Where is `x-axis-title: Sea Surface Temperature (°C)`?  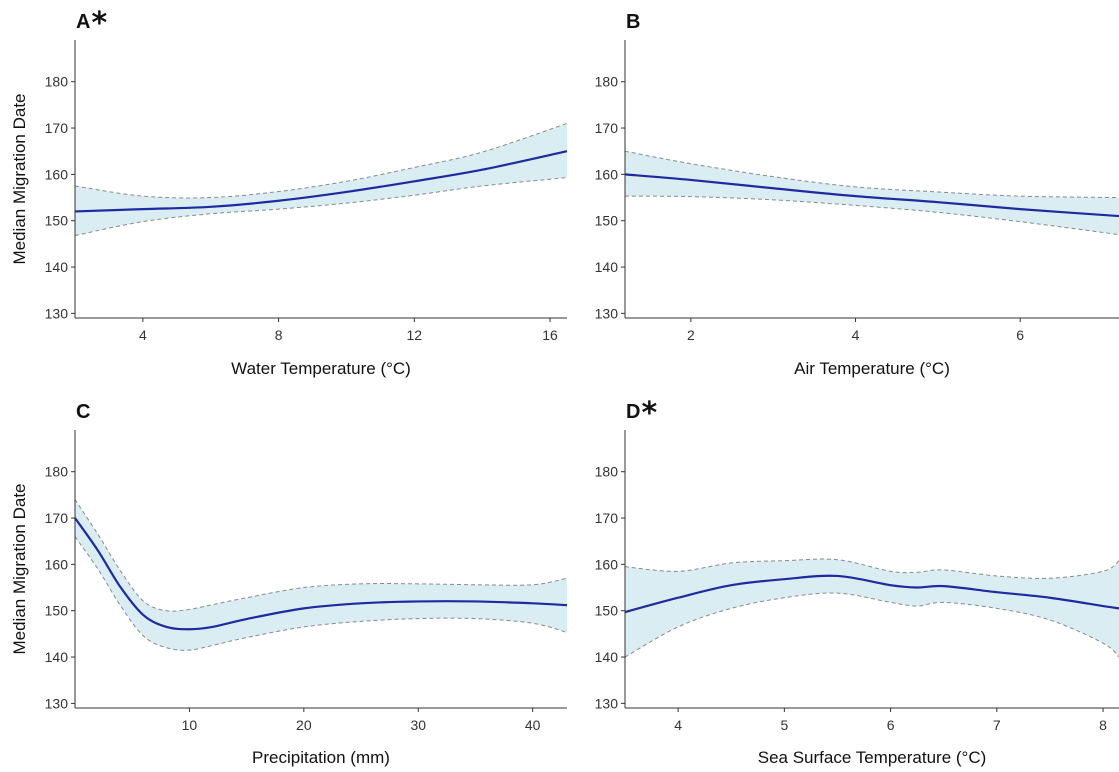 x-axis-title: Sea Surface Temperature (°C) is located at coordinates (872, 757).